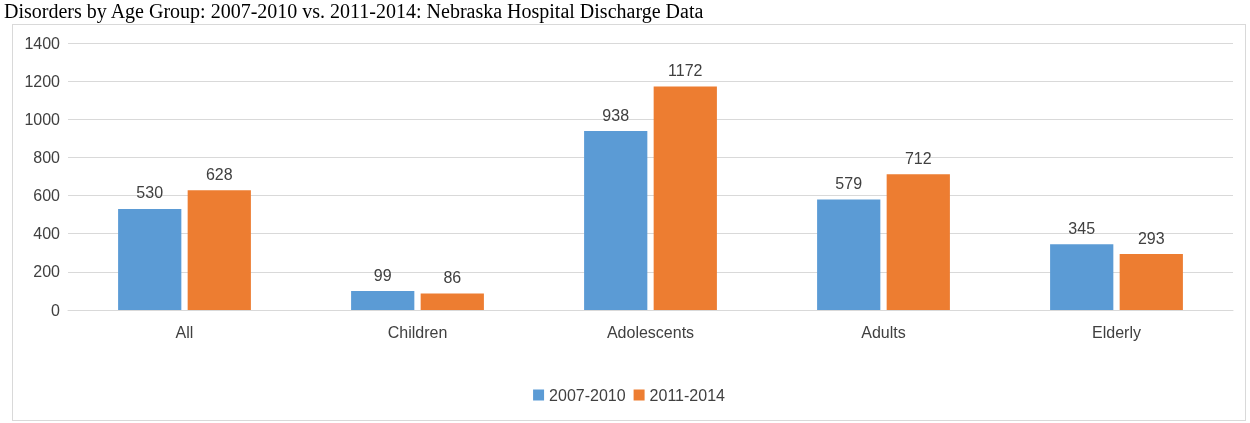  I want to click on y-tick-label: 1000, so click(42, 119).